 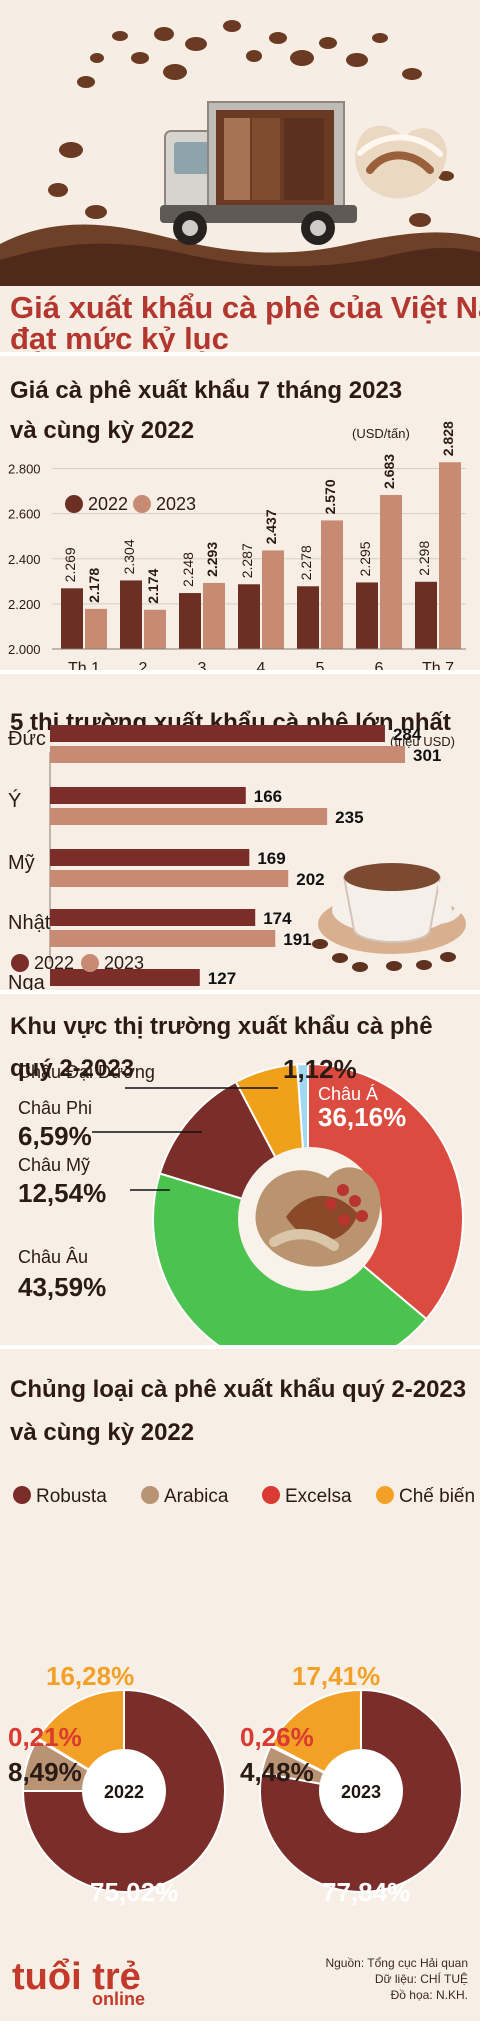 I want to click on chart1-value-2023: 2.178, so click(x=94, y=585).